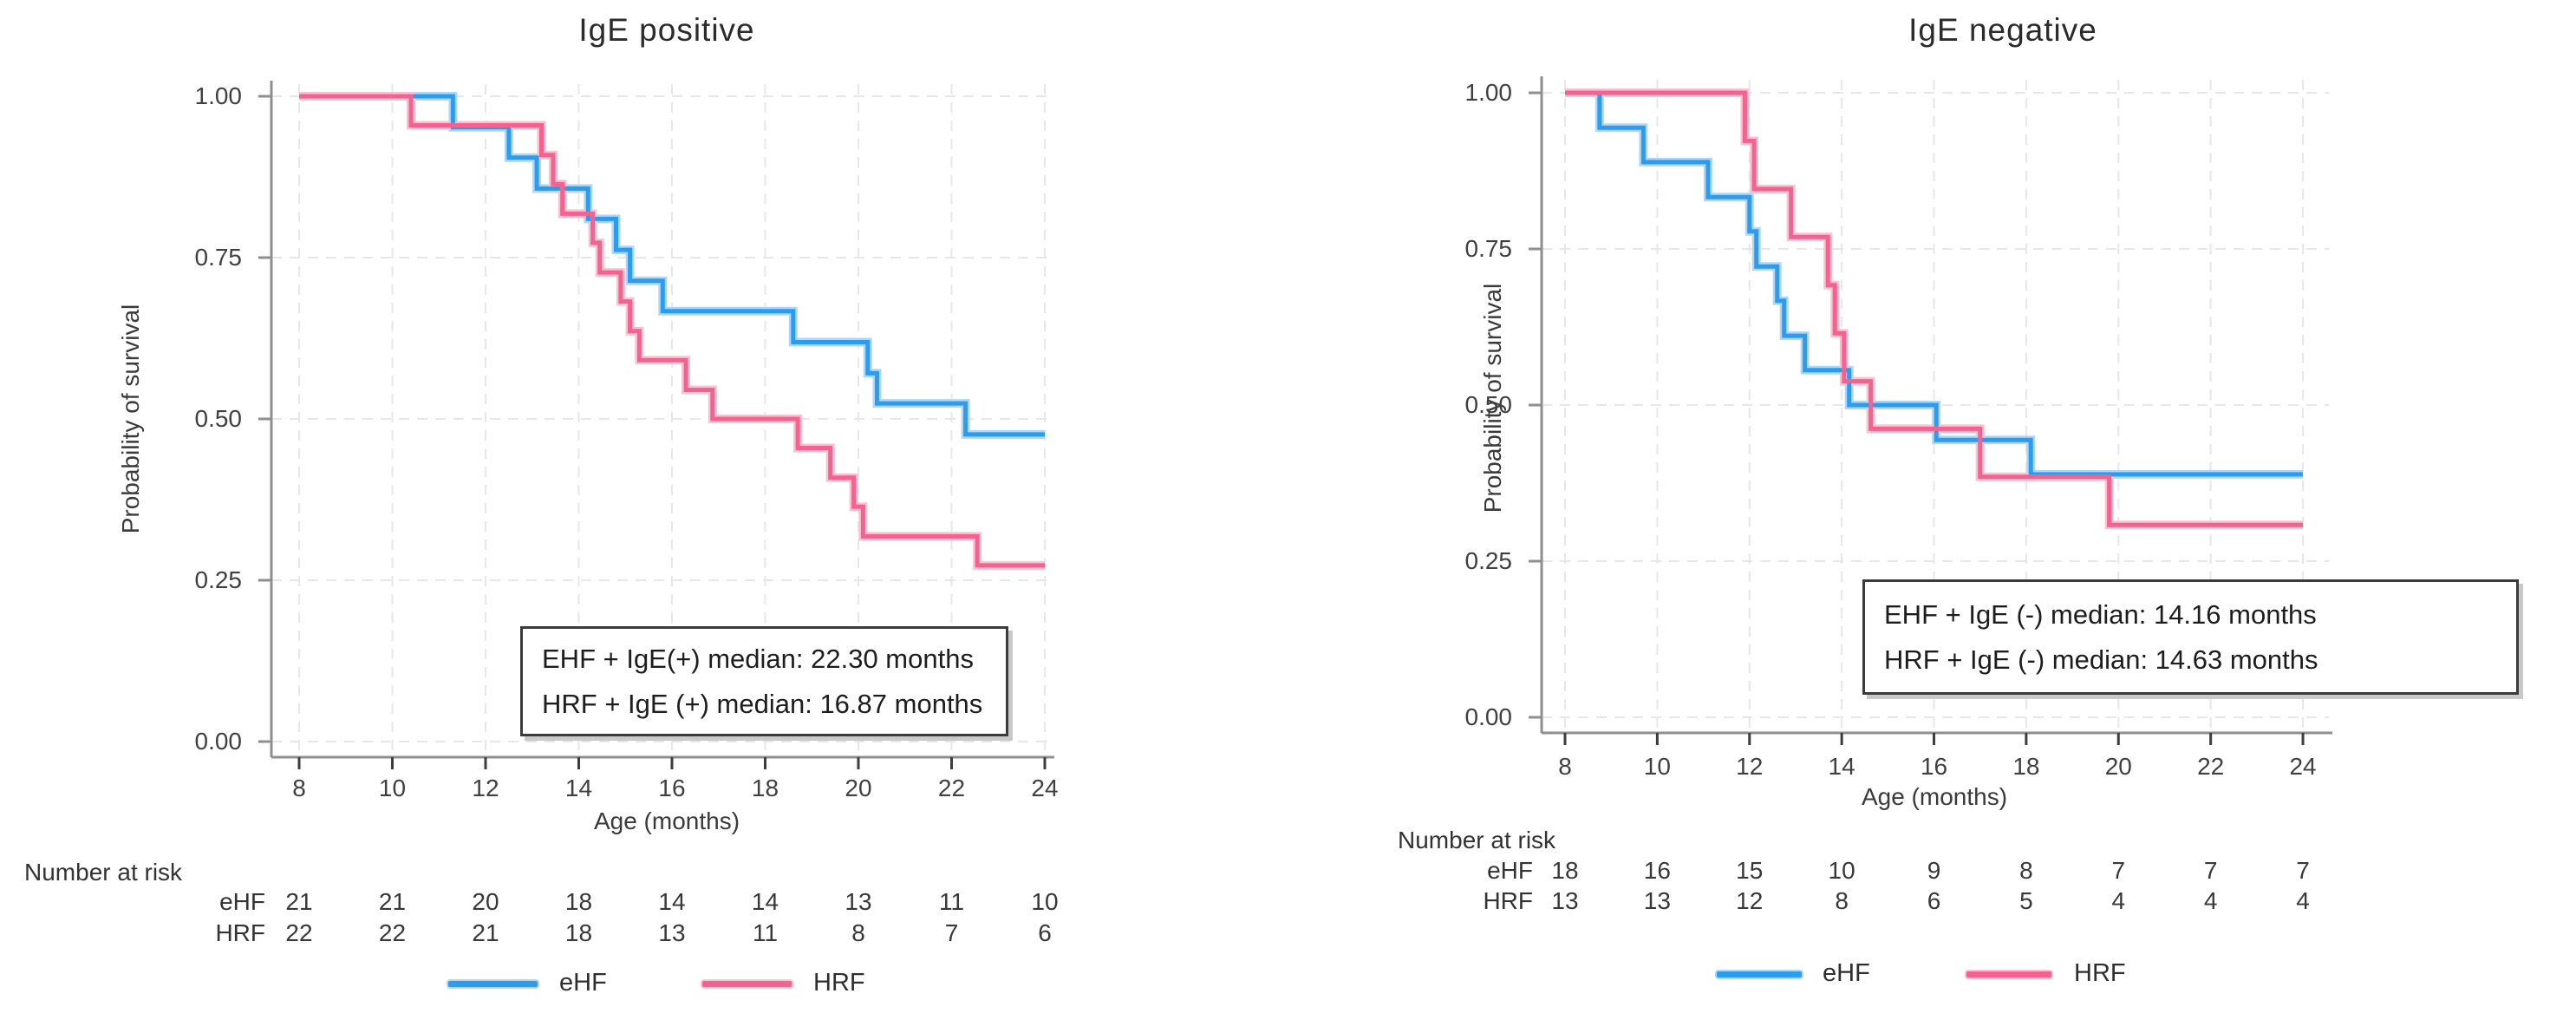 The width and height of the screenshot is (2576, 1033). Describe the element at coordinates (765, 932) in the screenshot. I see `risk-value-hrf: 11` at that location.